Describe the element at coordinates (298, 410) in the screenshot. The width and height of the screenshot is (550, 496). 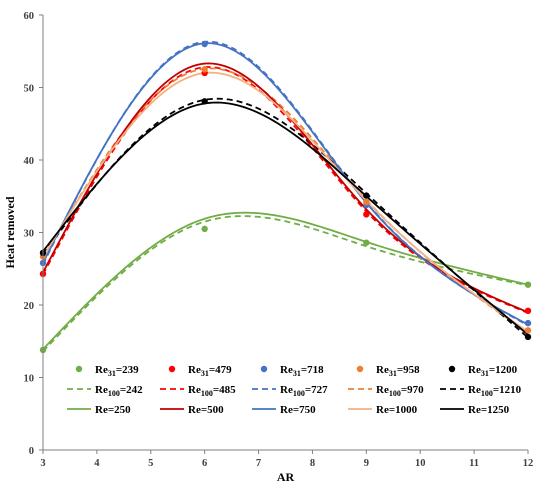
I see `legend-label: Re=750` at that location.